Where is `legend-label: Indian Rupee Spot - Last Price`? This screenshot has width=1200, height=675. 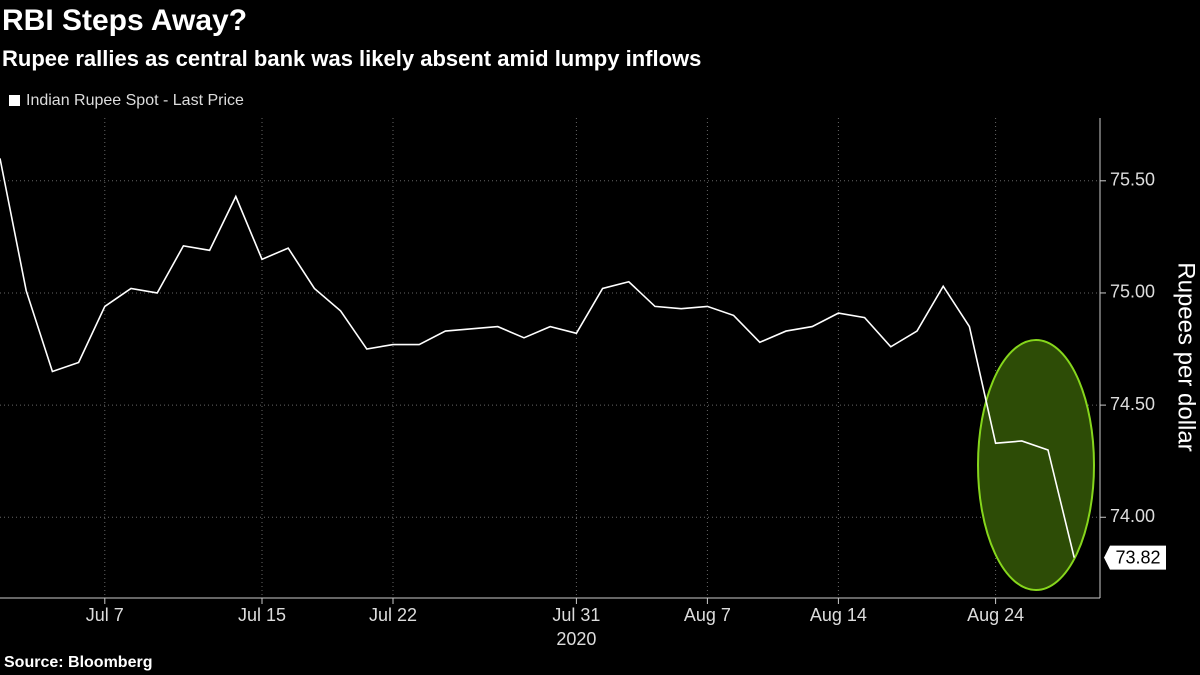
legend-label: Indian Rupee Spot - Last Price is located at coordinates (135, 100).